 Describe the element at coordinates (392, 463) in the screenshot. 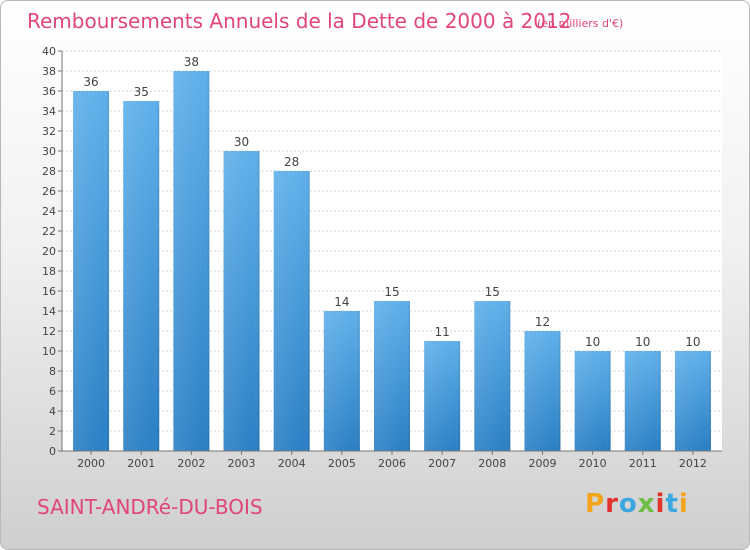

I see `x-tick-label: 2006` at that location.